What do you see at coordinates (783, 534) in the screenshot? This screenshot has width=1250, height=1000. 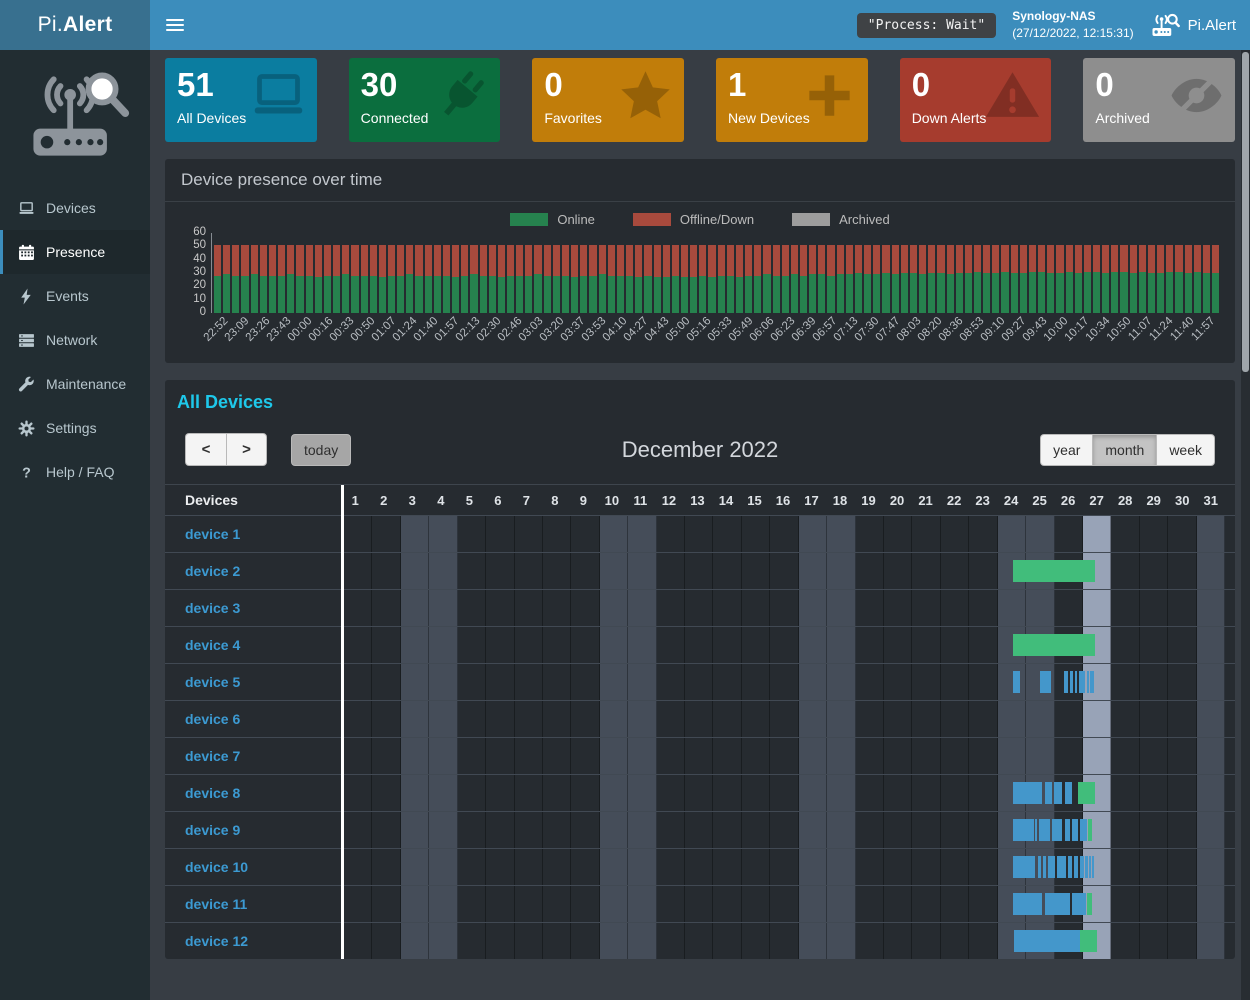 I see `device-row-days` at bounding box center [783, 534].